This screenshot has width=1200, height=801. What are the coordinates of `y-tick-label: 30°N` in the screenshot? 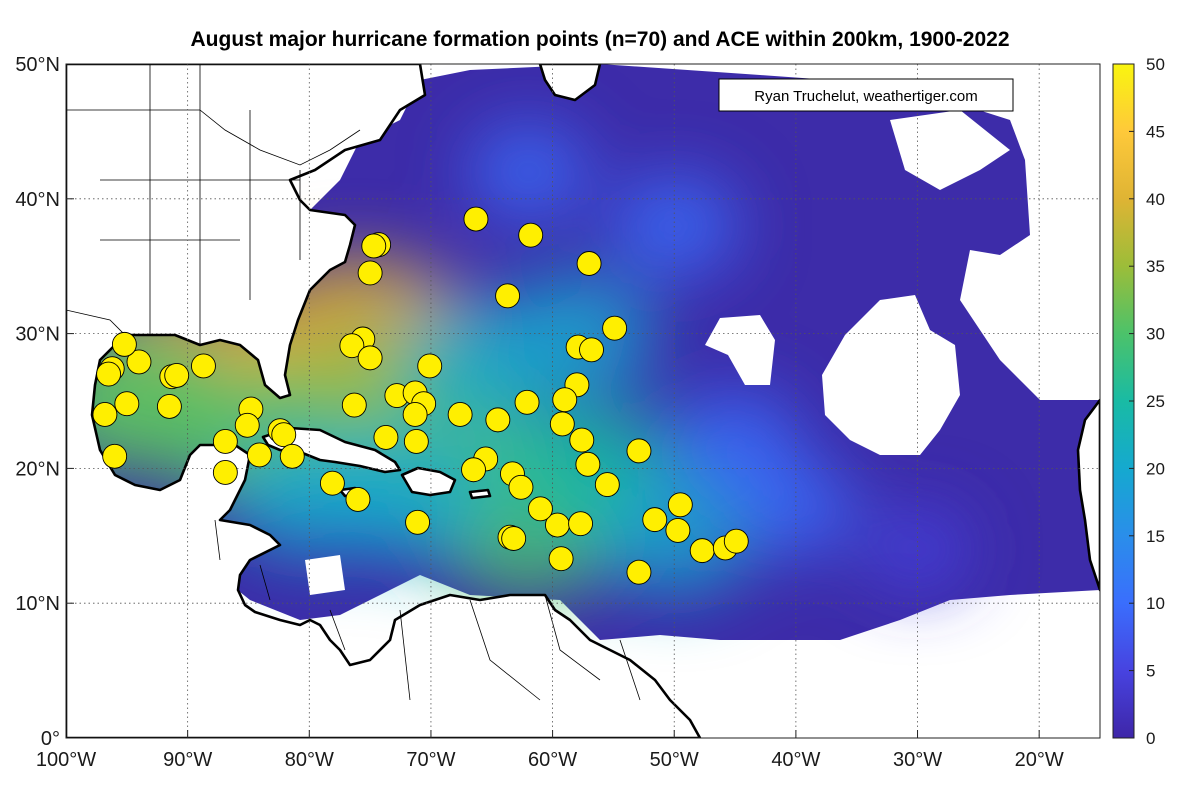 It's located at (37, 335).